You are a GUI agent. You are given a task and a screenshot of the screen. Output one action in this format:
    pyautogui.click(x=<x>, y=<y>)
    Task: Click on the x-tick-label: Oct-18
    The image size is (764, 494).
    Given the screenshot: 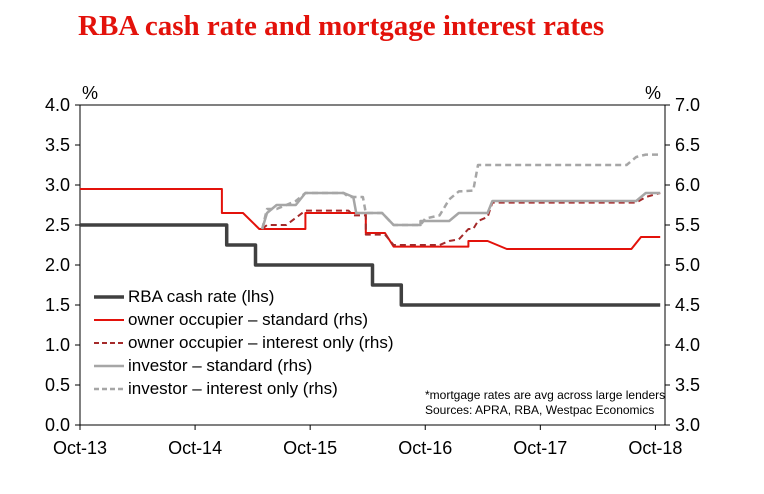 What is the action you would take?
    pyautogui.click(x=655, y=448)
    